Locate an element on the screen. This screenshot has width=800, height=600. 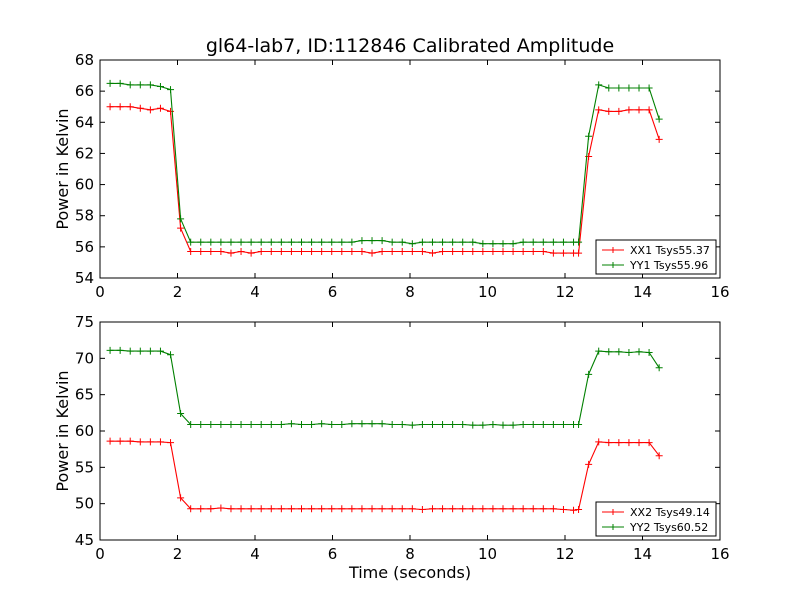
legend-label: XX2 Tsys49.14 is located at coordinates (670, 512).